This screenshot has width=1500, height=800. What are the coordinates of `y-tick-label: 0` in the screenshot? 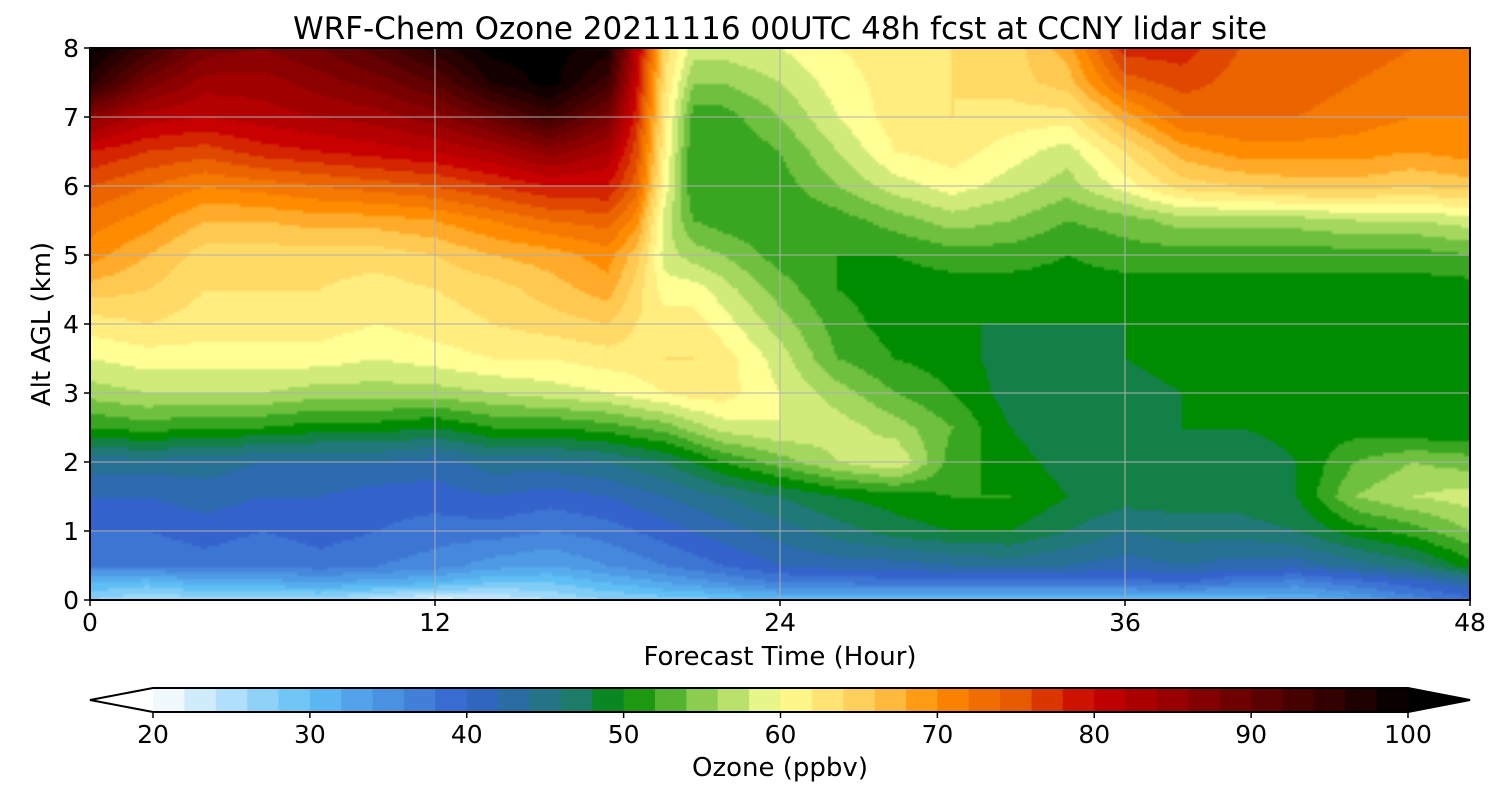 It's located at (71, 600).